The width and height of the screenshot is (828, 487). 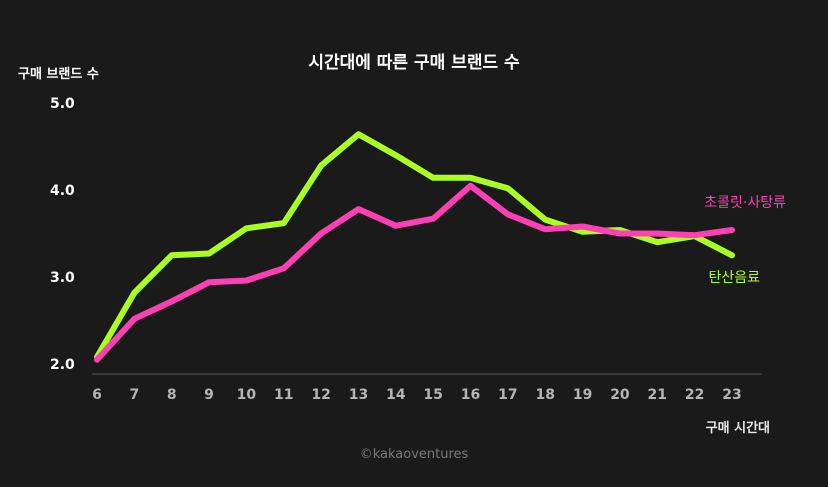 What do you see at coordinates (432, 395) in the screenshot?
I see `x-tick-label: 15` at bounding box center [432, 395].